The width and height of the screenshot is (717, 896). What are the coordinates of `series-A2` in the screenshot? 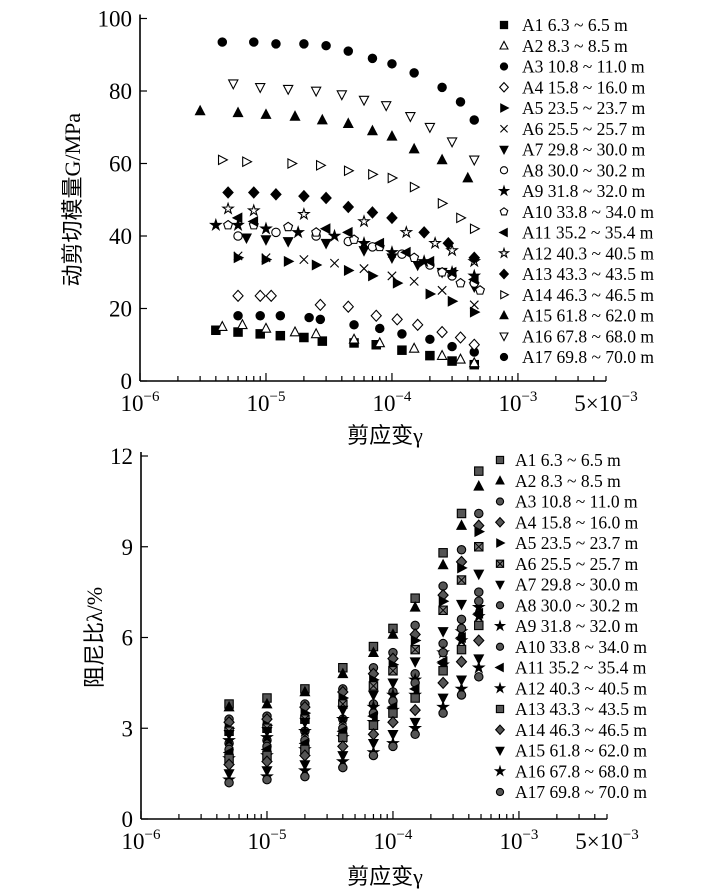 It's located at (348, 343).